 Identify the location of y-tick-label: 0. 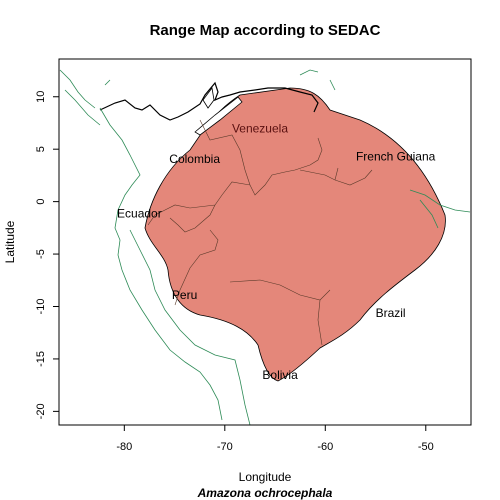
(41, 202).